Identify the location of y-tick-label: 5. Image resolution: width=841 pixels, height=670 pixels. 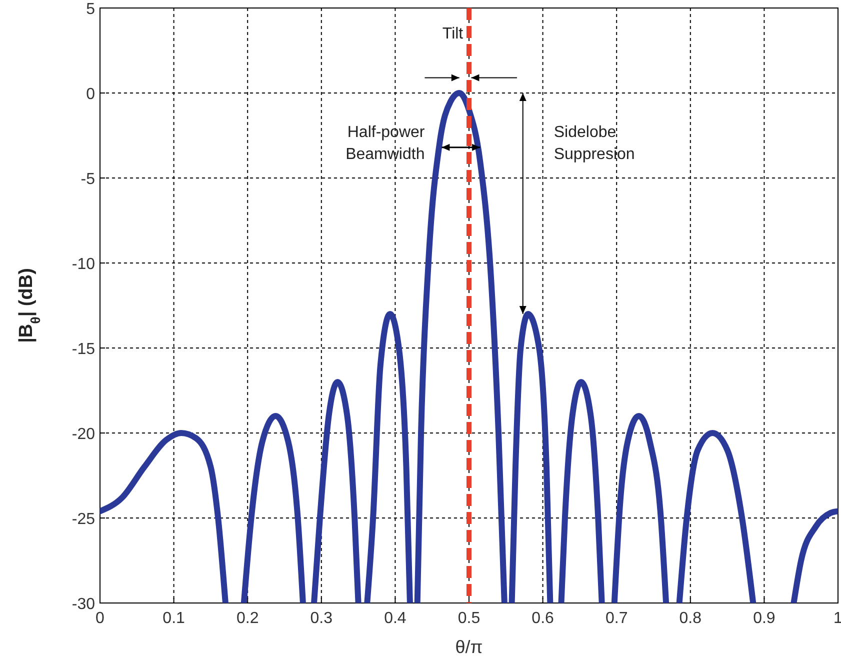
(91, 9).